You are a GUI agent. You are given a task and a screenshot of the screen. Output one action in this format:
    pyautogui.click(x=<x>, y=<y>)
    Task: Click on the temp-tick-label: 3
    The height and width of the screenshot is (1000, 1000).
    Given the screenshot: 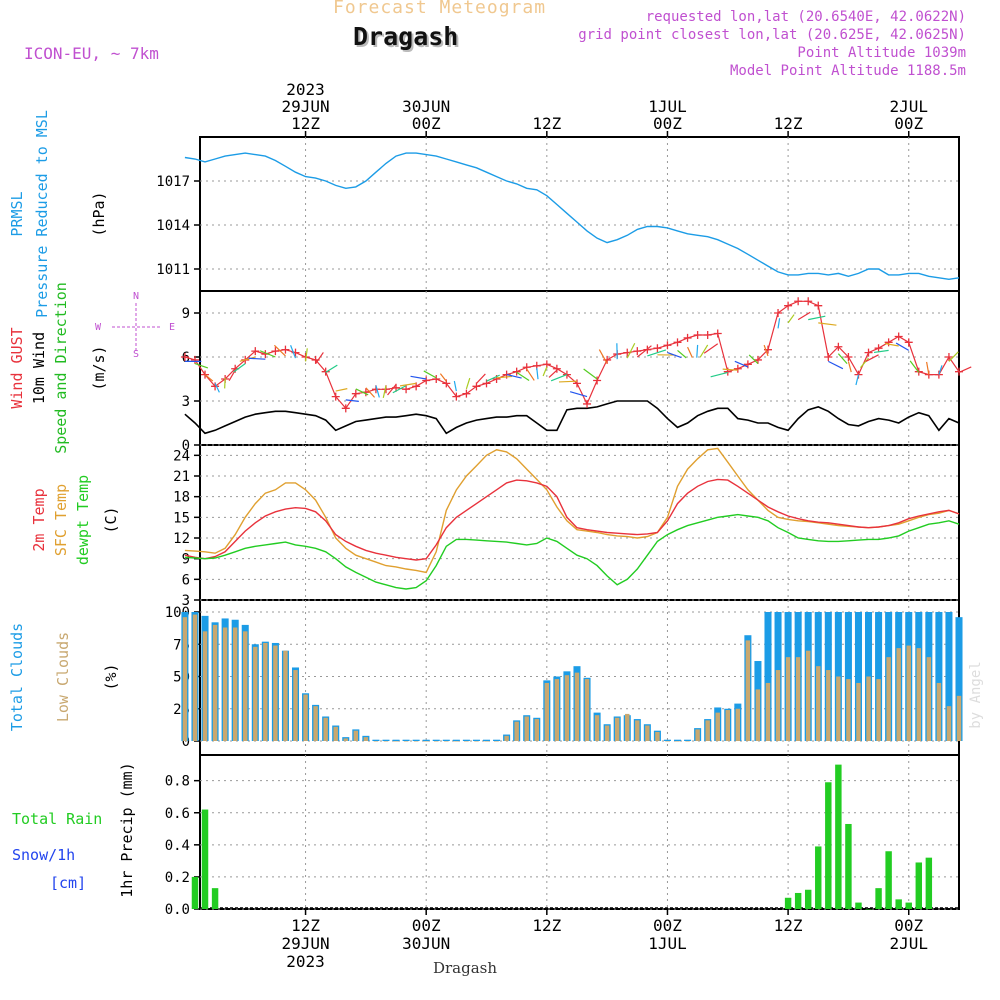 What is the action you would take?
    pyautogui.click(x=186, y=601)
    